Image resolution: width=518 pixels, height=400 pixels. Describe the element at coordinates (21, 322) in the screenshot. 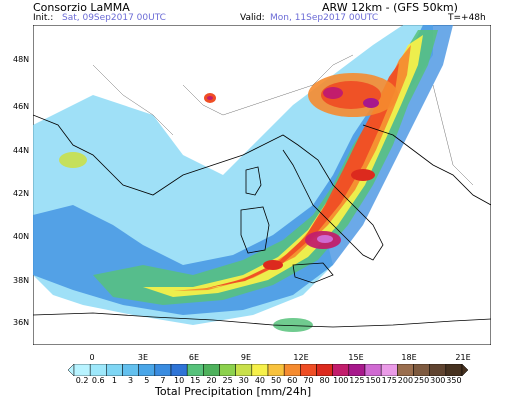

I see `lat-label: 36N` at that location.